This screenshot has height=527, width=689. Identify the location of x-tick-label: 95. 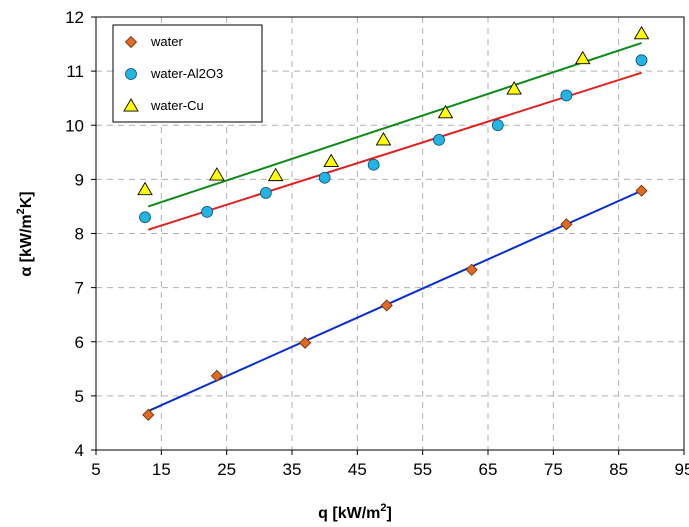
(682, 469).